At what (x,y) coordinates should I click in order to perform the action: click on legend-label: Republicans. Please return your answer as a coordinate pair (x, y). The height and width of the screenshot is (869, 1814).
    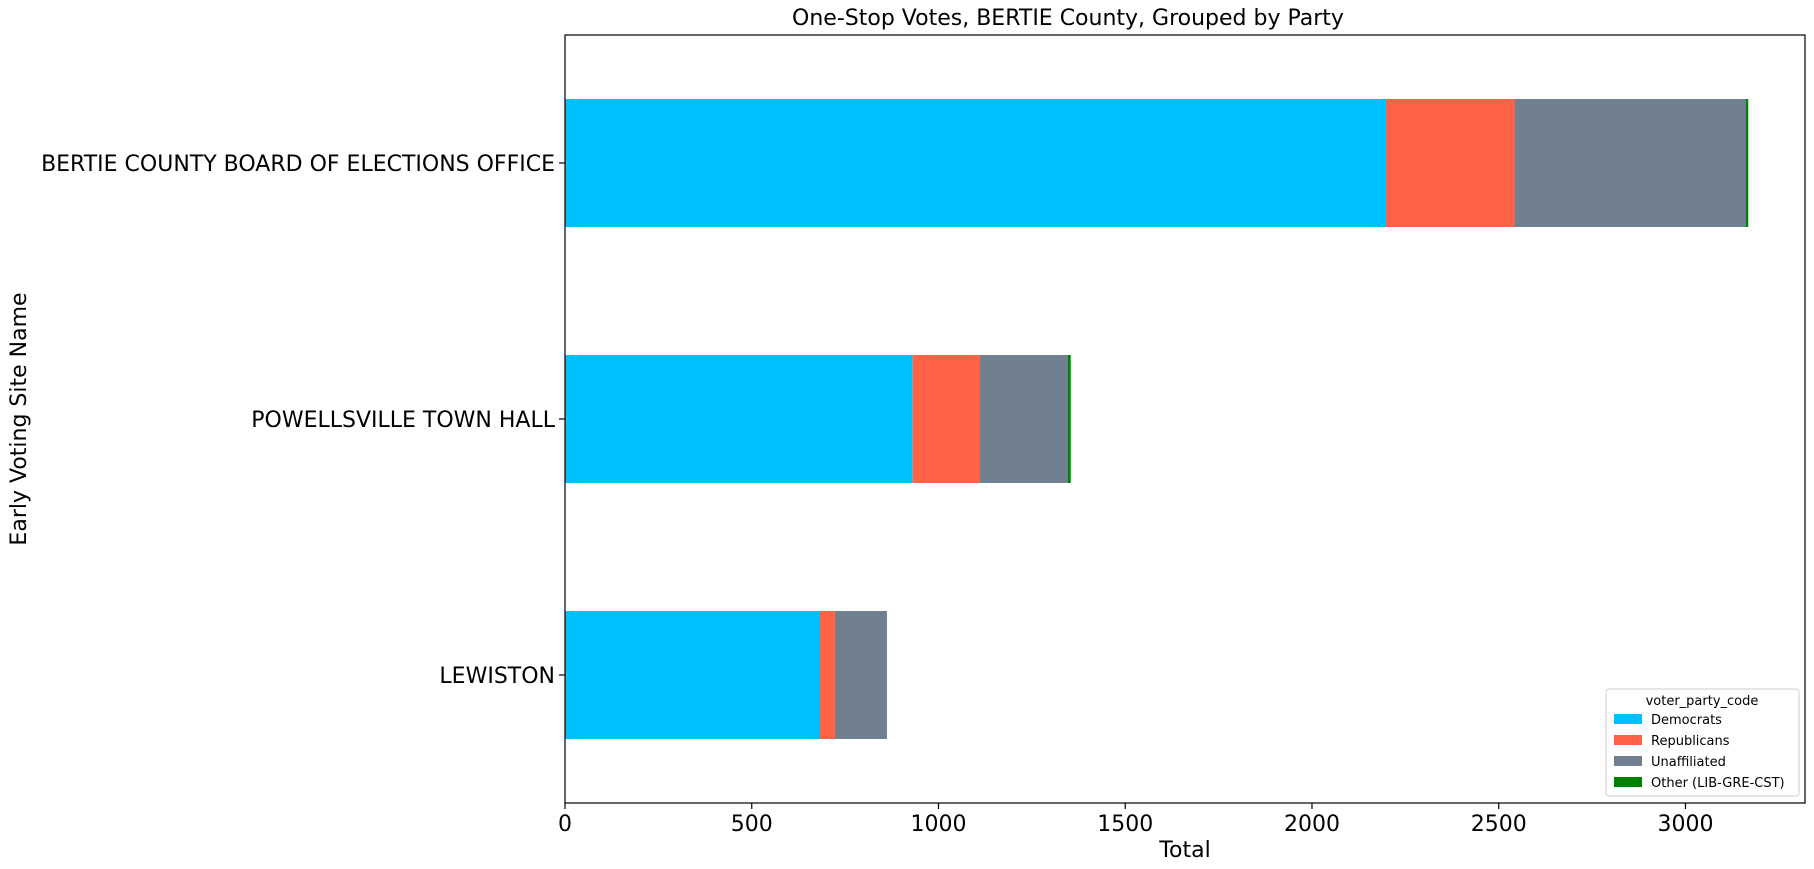
    Looking at the image, I should click on (1690, 741).